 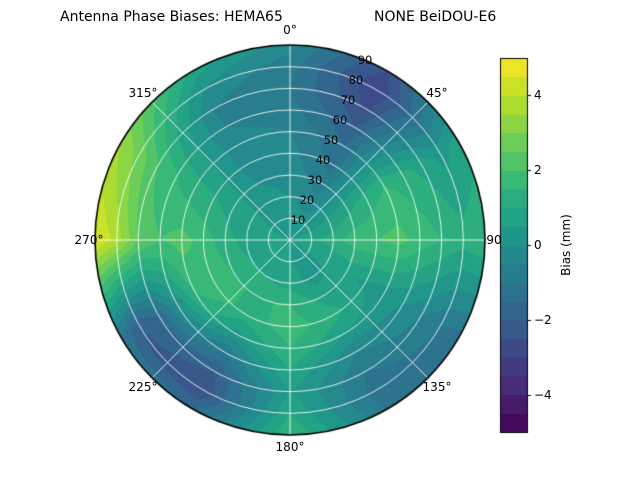 What do you see at coordinates (365, 60) in the screenshot?
I see `radial-label-90: 90` at bounding box center [365, 60].